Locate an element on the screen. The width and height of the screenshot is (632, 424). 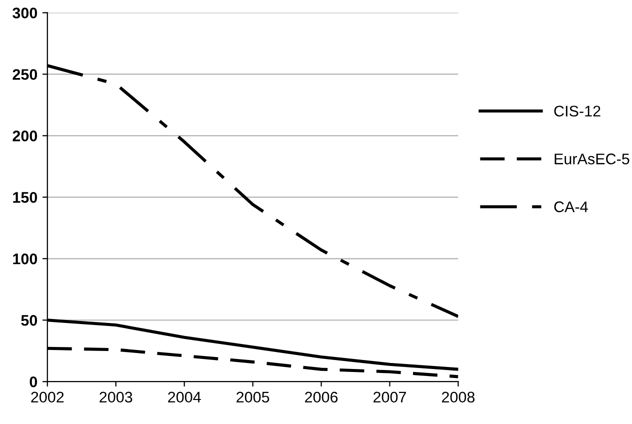
y-tick-label: 200 is located at coordinates (25, 136).